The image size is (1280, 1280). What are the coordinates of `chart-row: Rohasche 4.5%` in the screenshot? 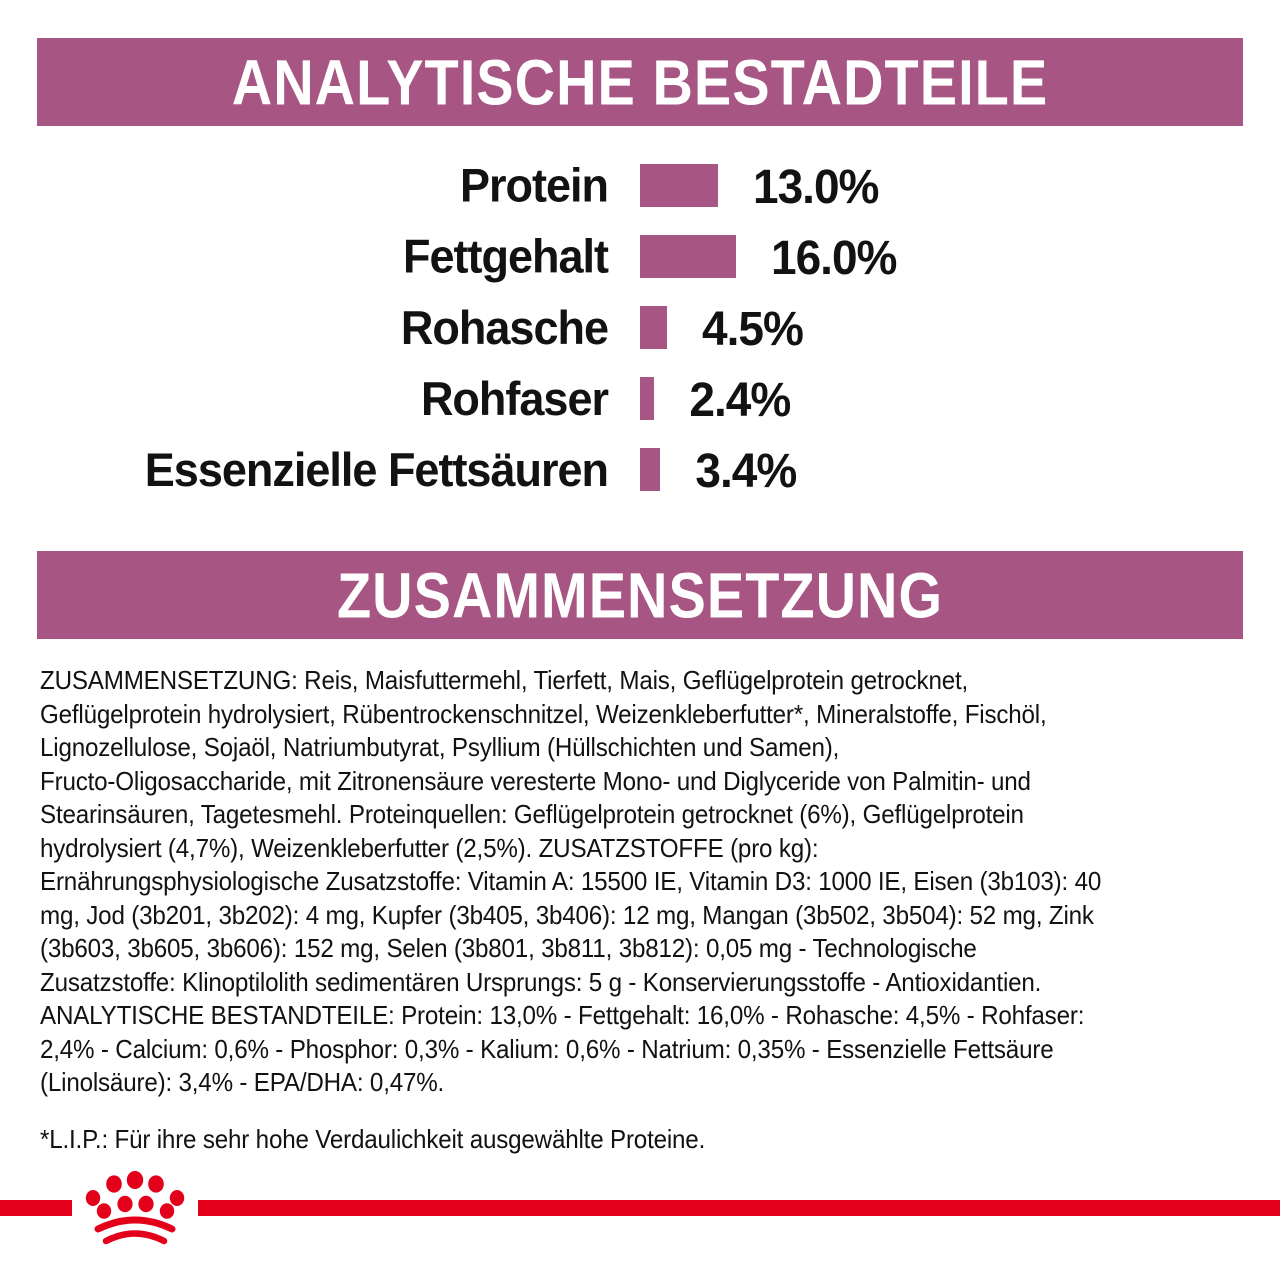 It's located at (640, 327).